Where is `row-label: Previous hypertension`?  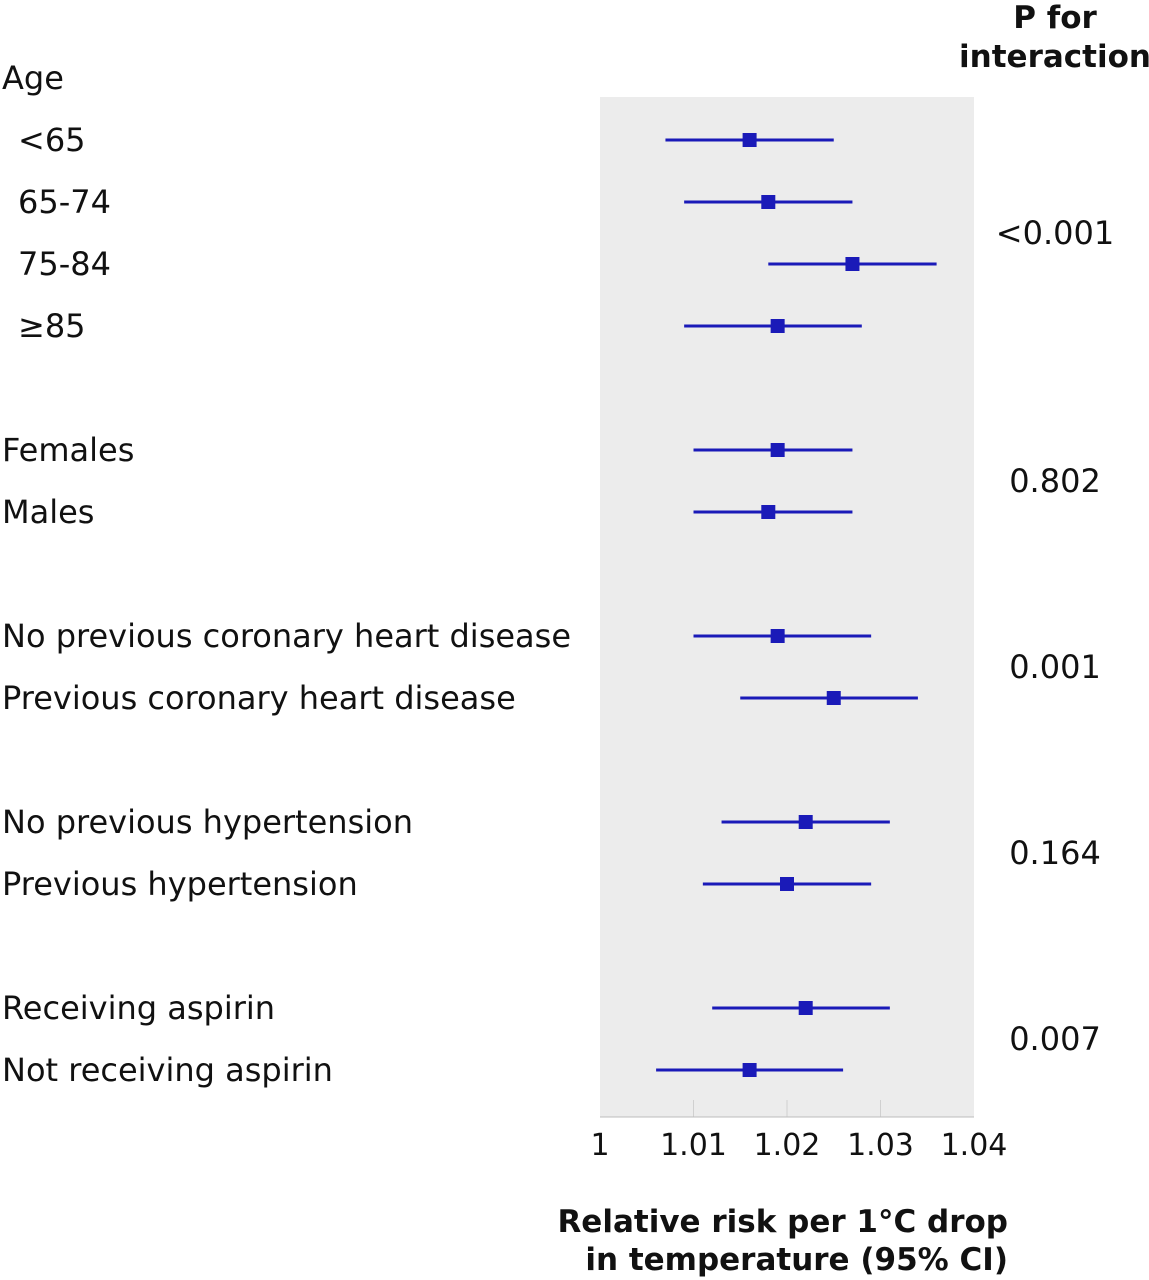
row-label: Previous hypertension is located at coordinates (180, 884).